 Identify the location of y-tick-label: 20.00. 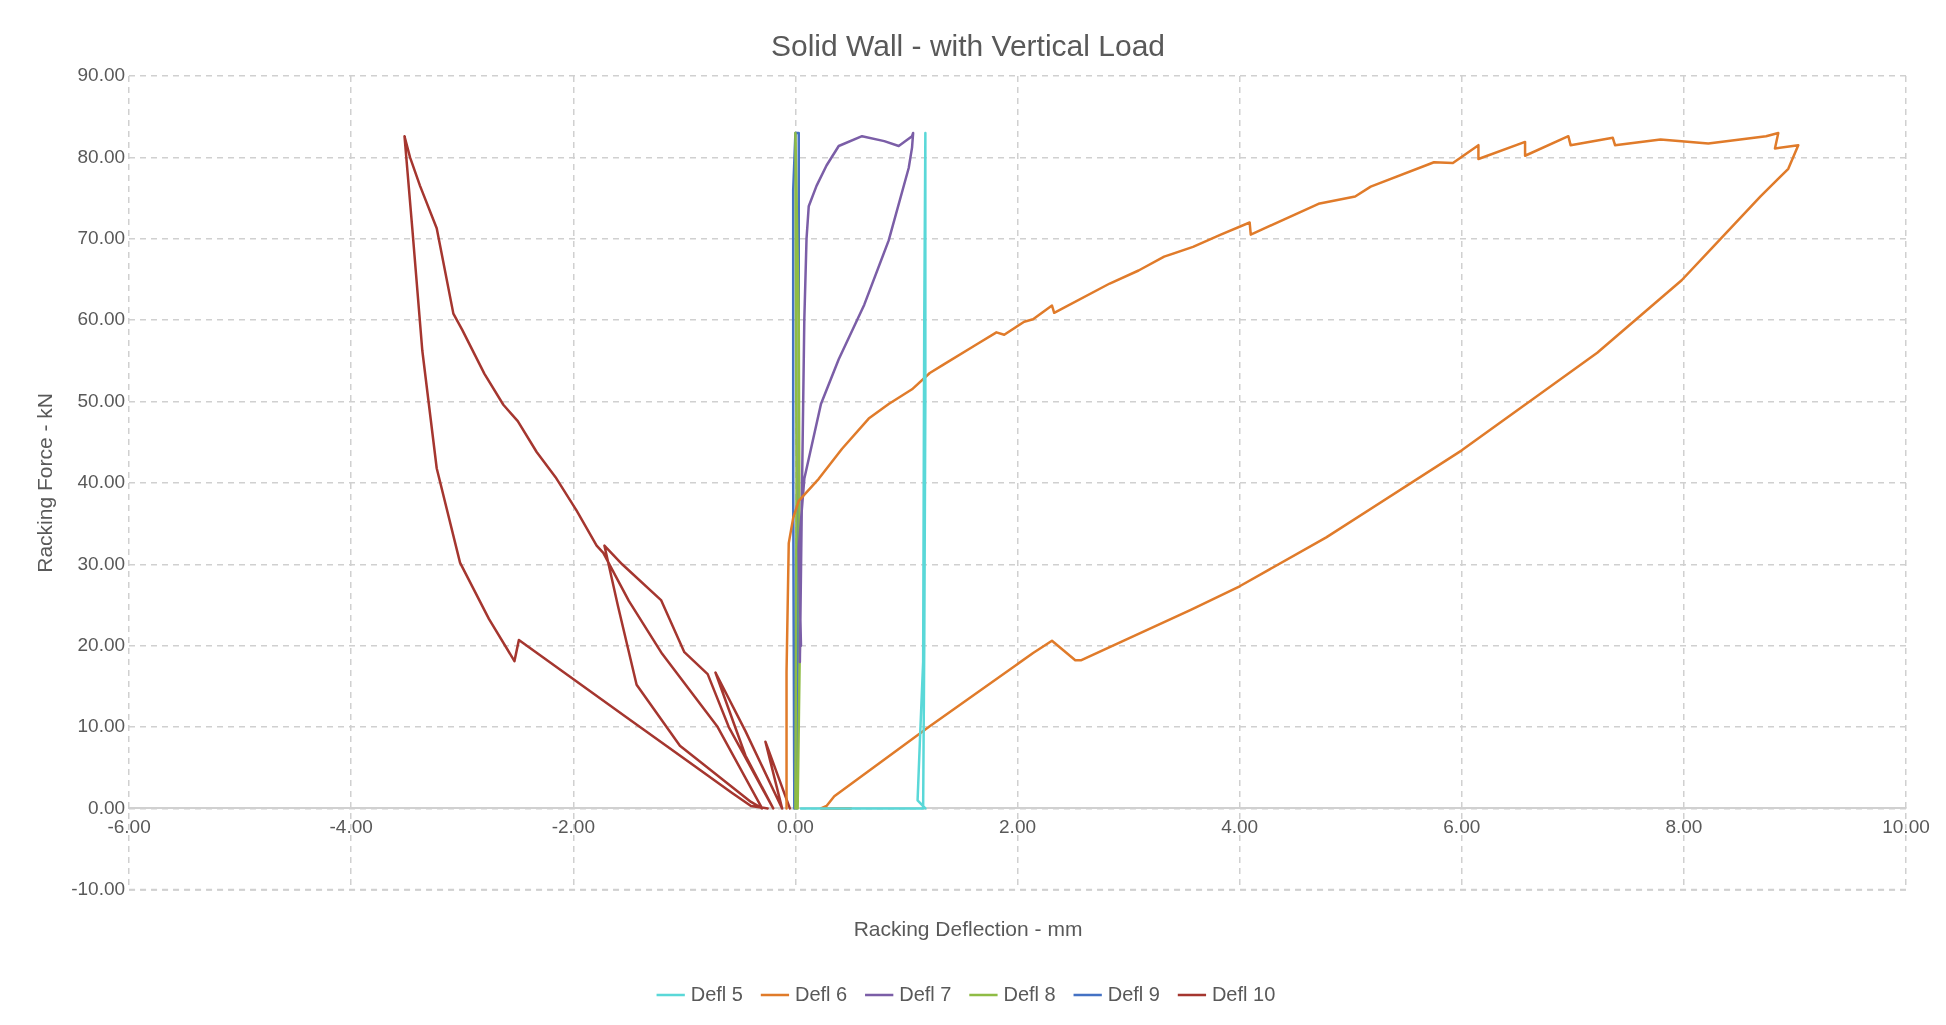
(101, 644).